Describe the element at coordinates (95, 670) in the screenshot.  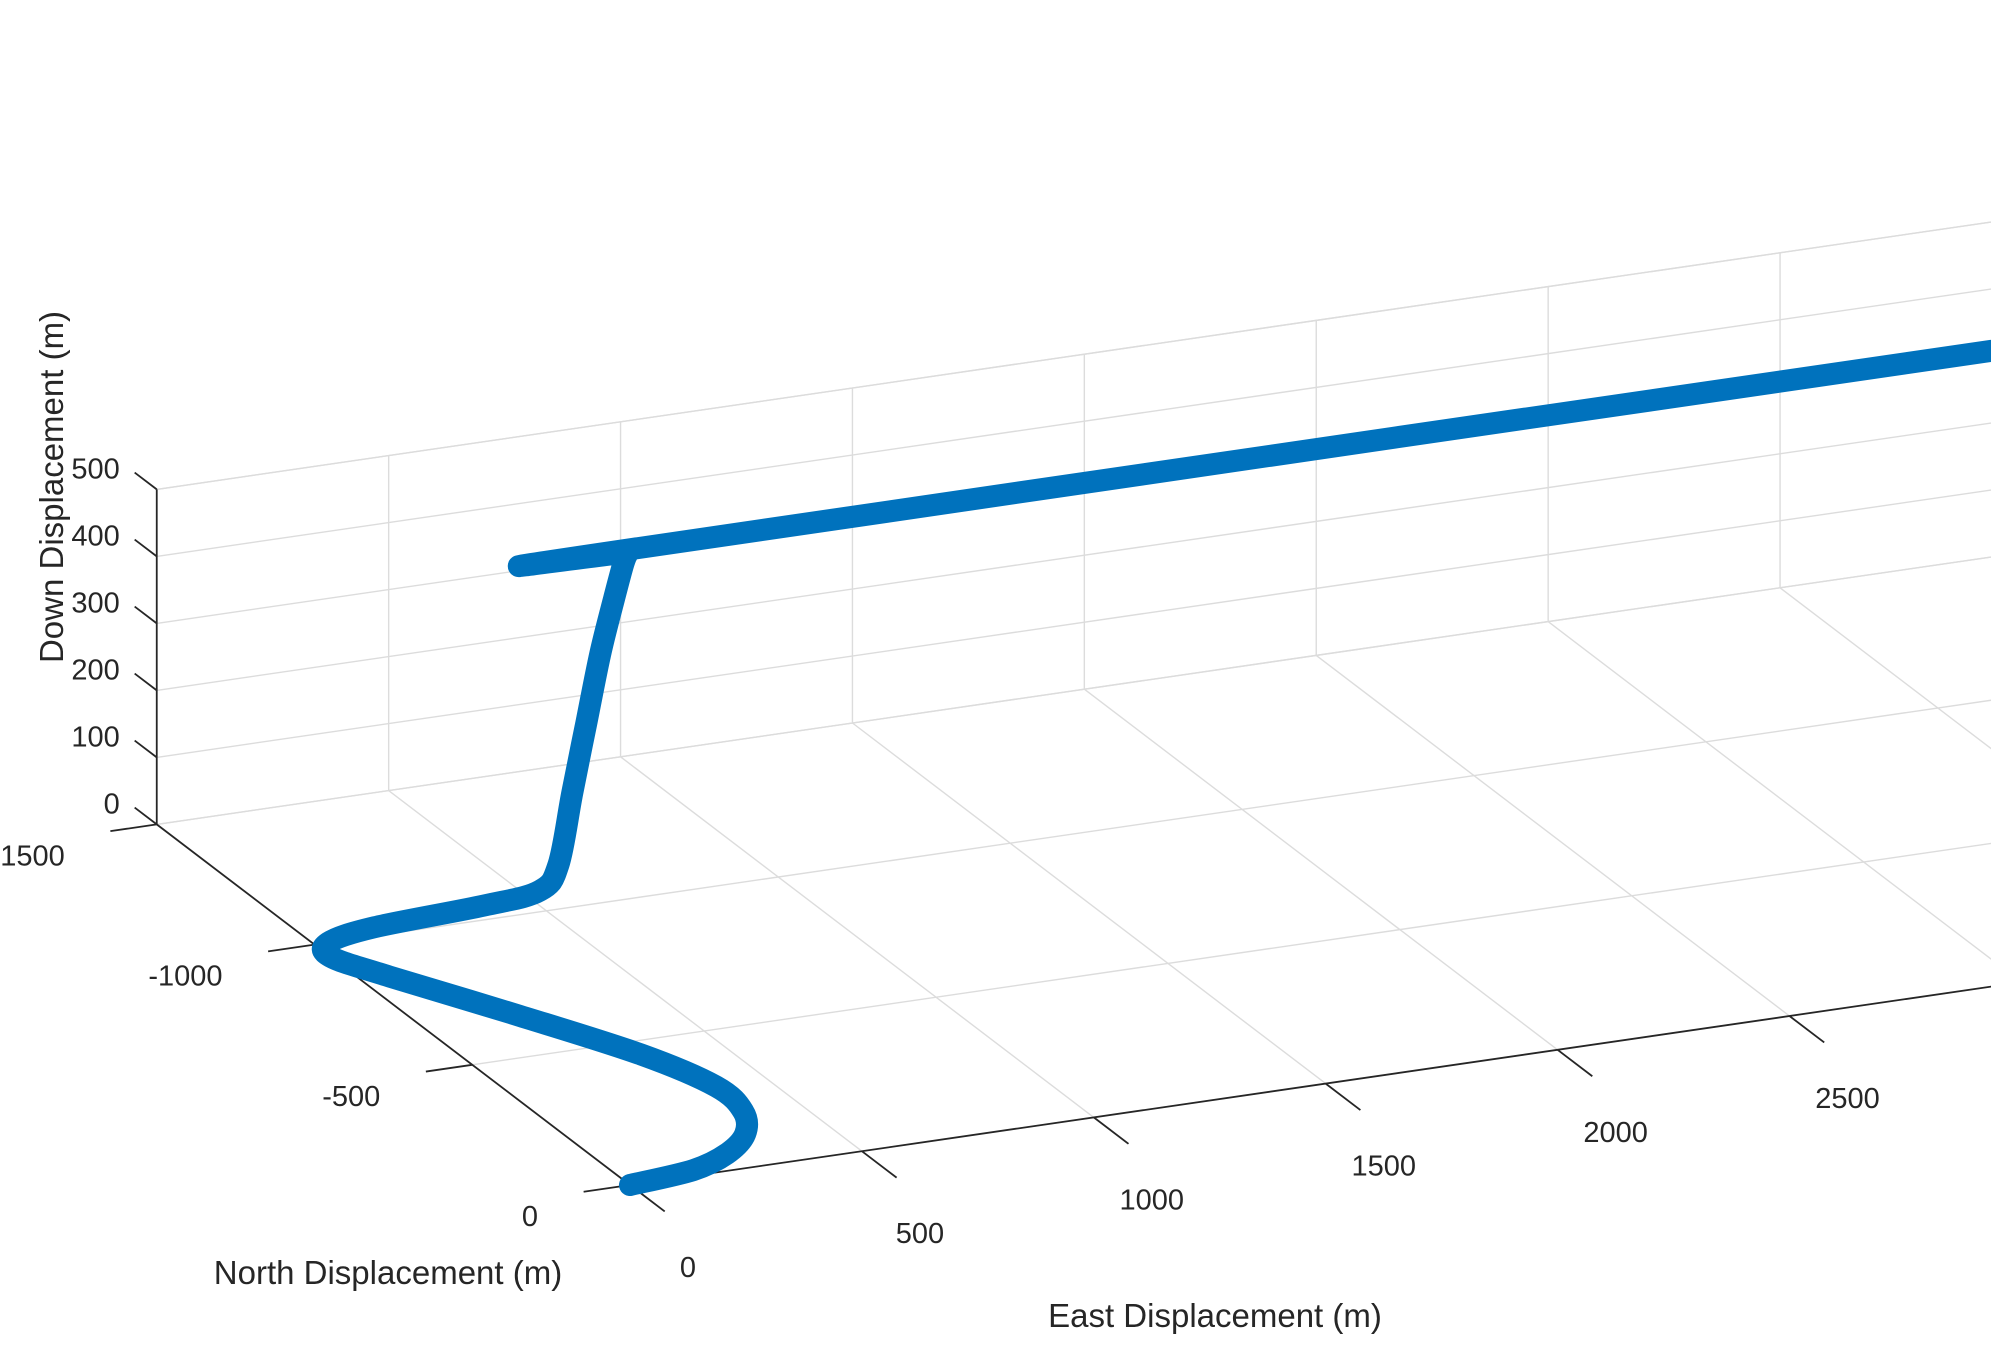
I see `z-tick-label: 200` at that location.